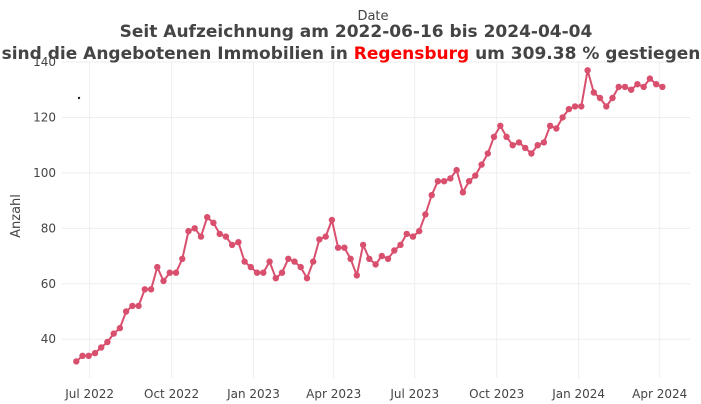 This screenshot has width=701, height=404. I want to click on title-city: Regensburg, so click(411, 54).